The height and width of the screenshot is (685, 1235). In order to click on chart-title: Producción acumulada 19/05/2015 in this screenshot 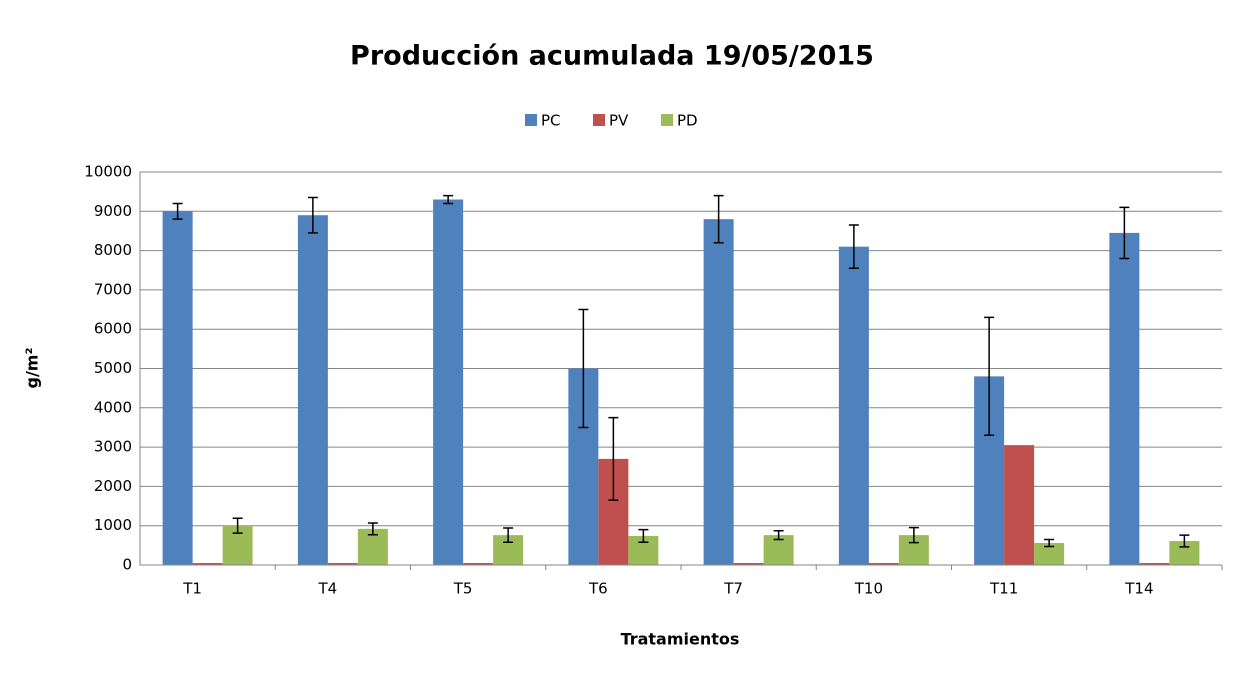, I will do `click(612, 56)`.